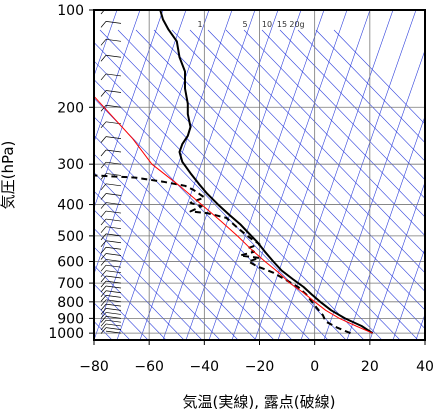  I want to click on x-tick-label: −60, so click(149, 367).